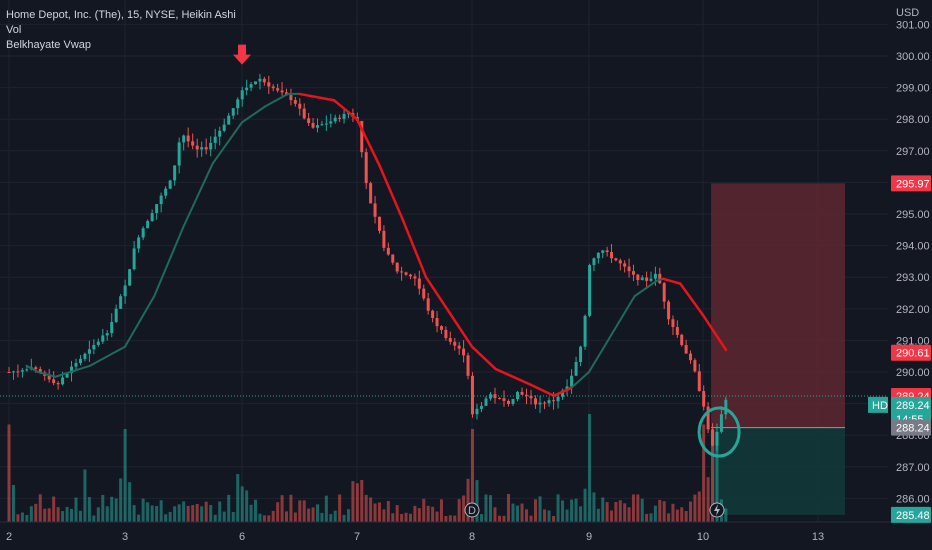 This screenshot has height=550, width=932. What do you see at coordinates (48, 45) in the screenshot?
I see `vwap-indicator-label: Belkhayate Vwap` at bounding box center [48, 45].